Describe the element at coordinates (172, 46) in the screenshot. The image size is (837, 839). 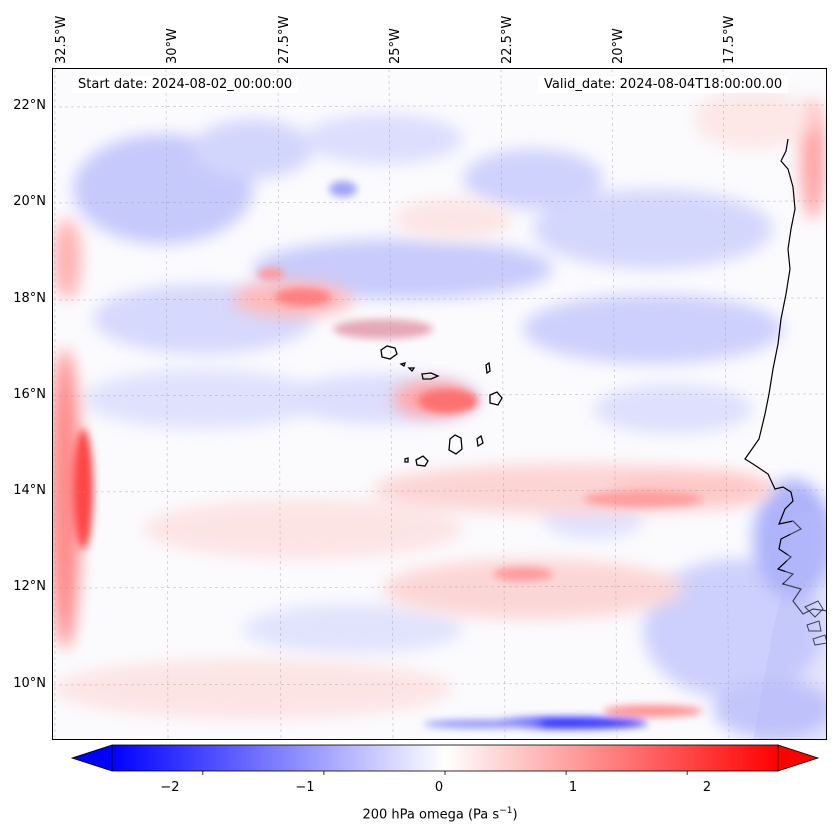
I see `lon-label-30w: 30°W` at that location.